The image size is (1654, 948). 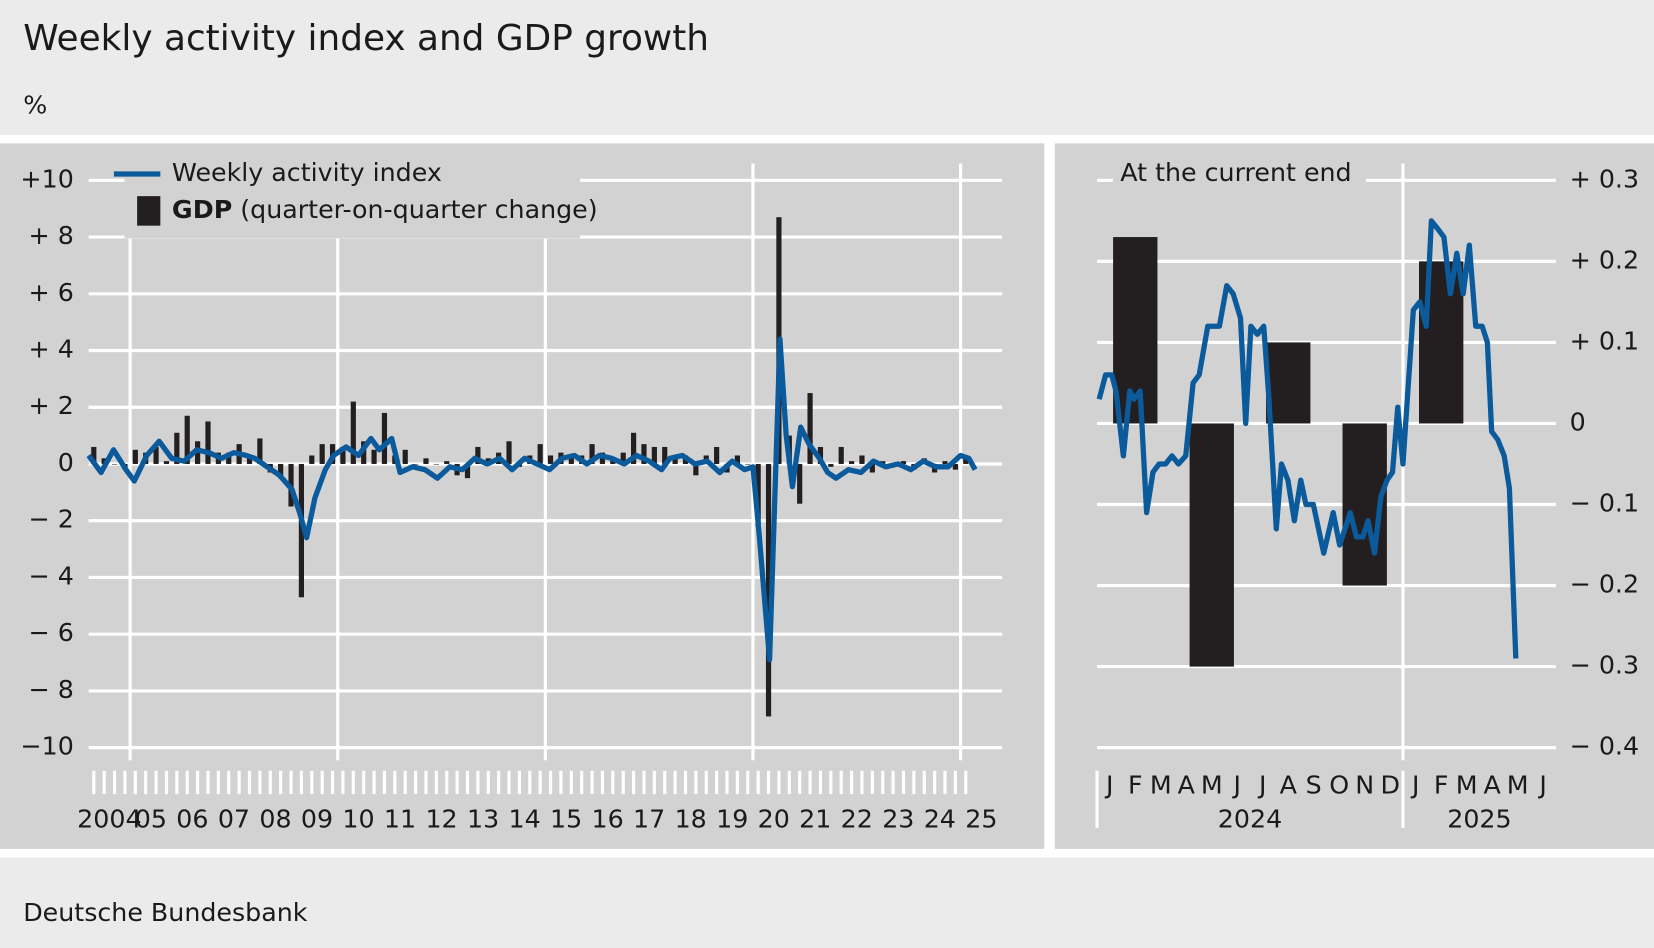 What do you see at coordinates (50, 519) in the screenshot?
I see `y-tick-label: − 2` at bounding box center [50, 519].